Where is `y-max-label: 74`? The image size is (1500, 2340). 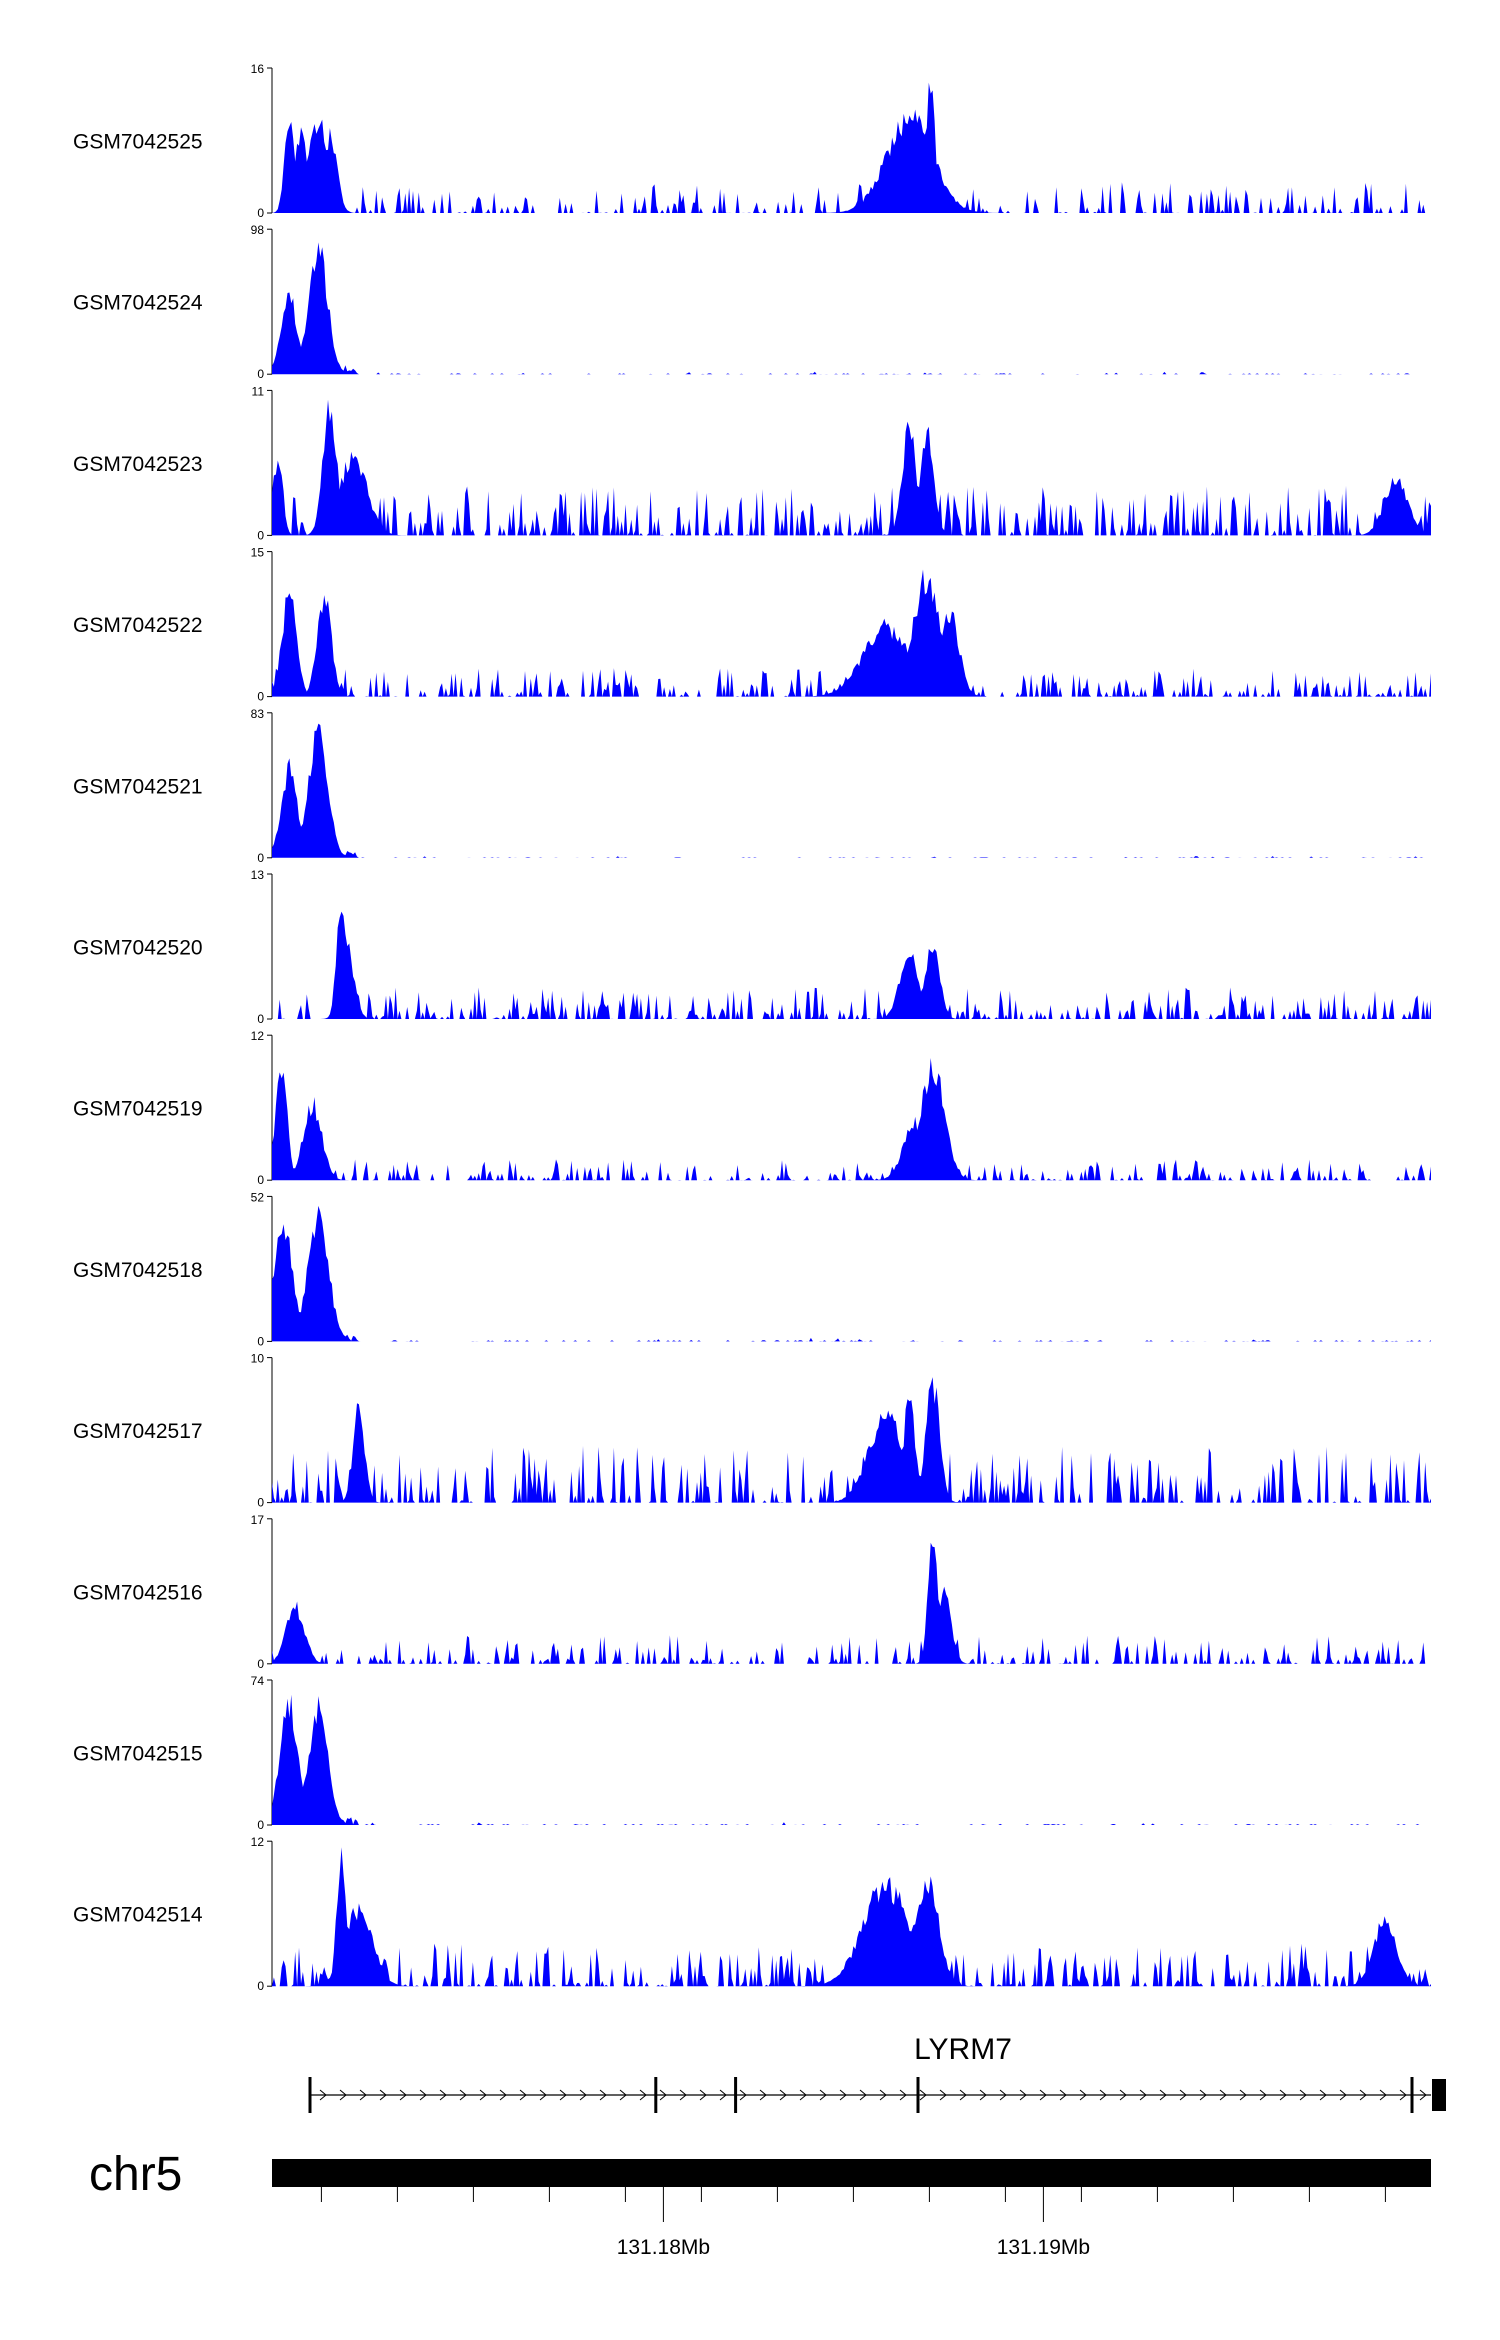 y-max-label: 74 is located at coordinates (258, 1681).